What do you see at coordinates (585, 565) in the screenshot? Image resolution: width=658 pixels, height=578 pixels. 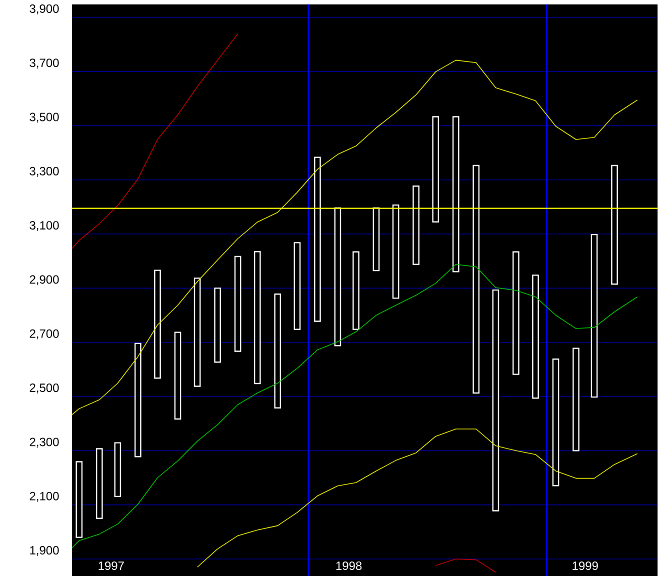 I see `x-tick-label: 1999` at bounding box center [585, 565].